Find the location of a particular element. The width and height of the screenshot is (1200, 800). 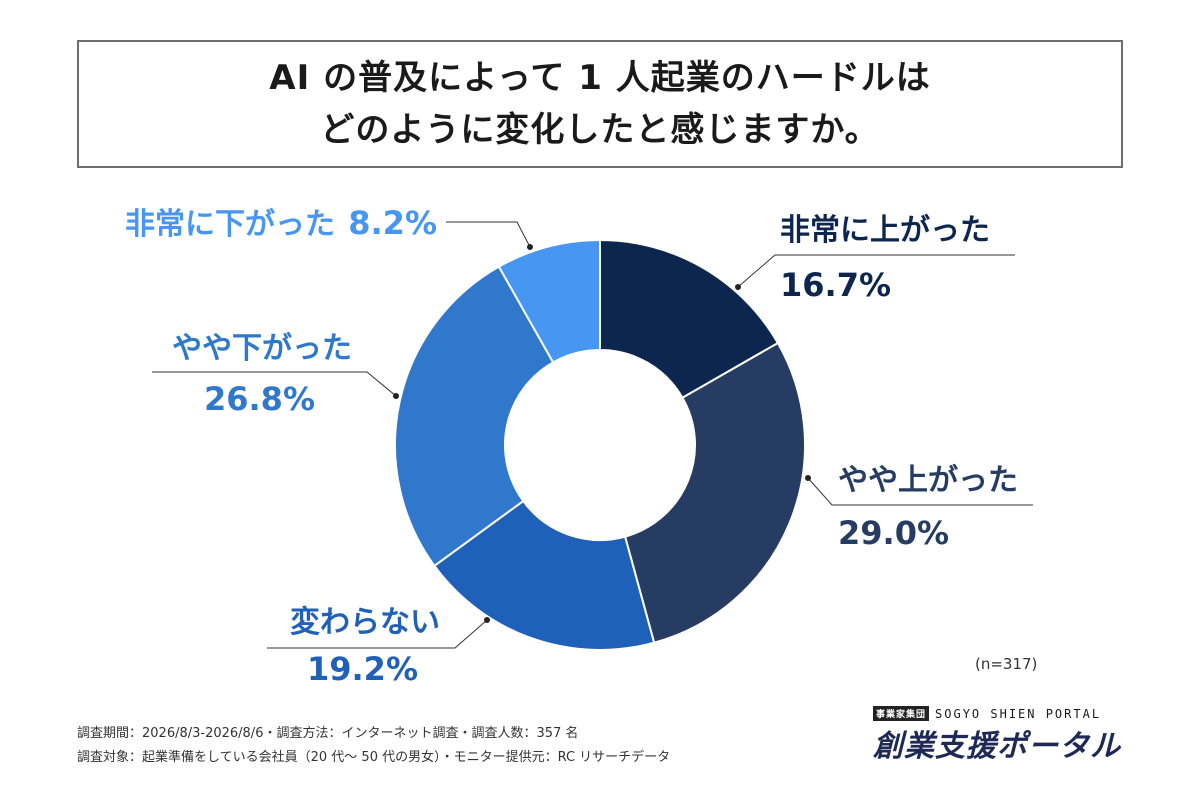

slice-label-name-5: 非常に下がった is located at coordinates (230, 224).